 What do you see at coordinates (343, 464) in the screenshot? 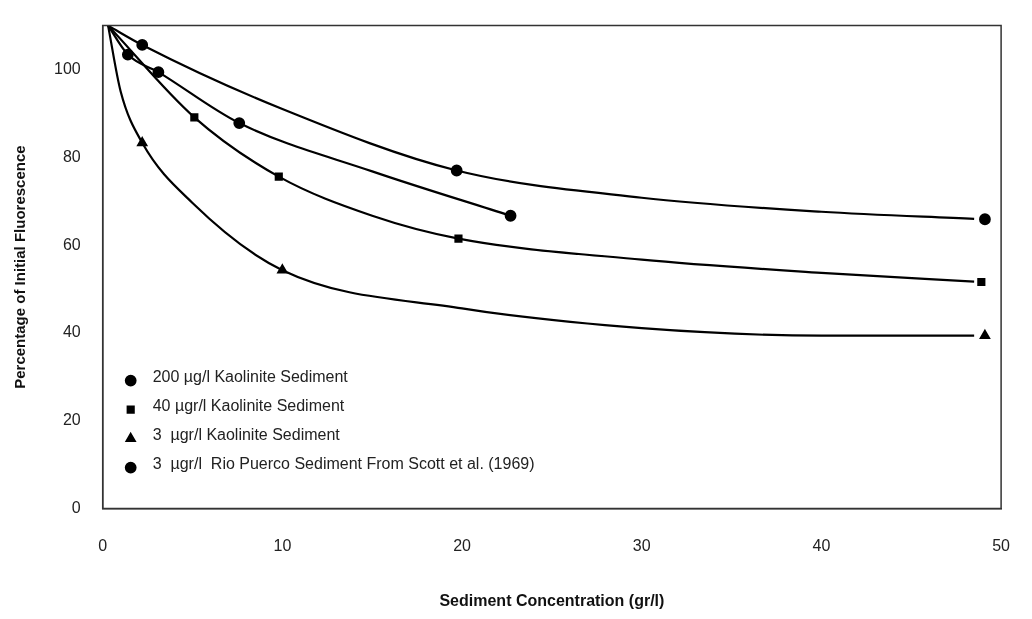
I see `legend-label: 3 µgr/l Rio Puerco Sediment From Scott et al. (1969)` at bounding box center [343, 464].